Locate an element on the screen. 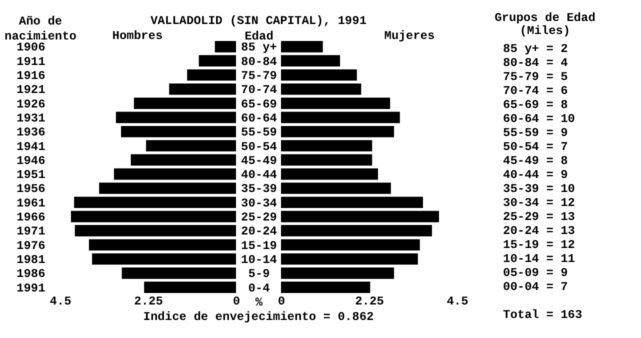  y-tick-label: 45-49 is located at coordinates (259, 161).